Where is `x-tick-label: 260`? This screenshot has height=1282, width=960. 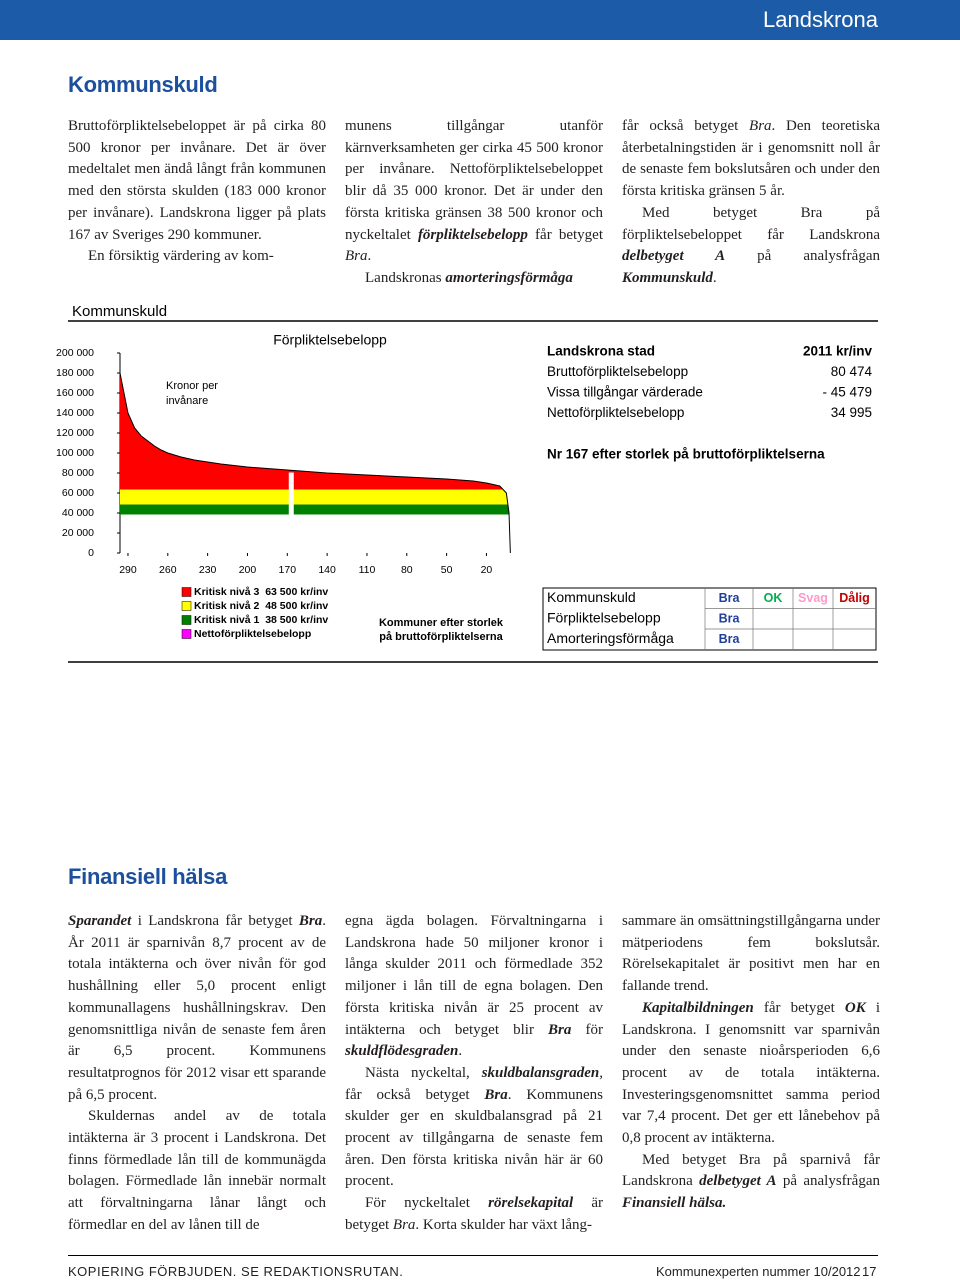
x-tick-label: 260 is located at coordinates (168, 570).